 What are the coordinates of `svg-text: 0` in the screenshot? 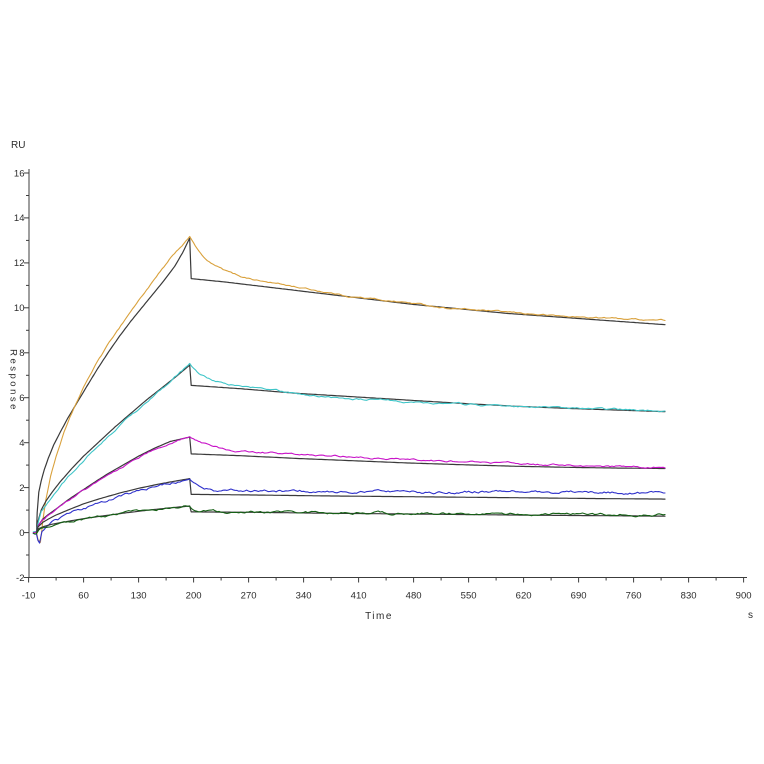 It's located at (21, 533).